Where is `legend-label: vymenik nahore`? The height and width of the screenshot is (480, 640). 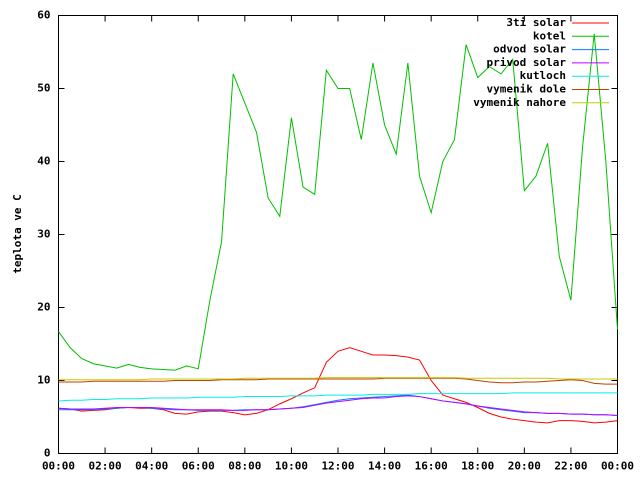 legend-label: vymenik nahore is located at coordinates (519, 102).